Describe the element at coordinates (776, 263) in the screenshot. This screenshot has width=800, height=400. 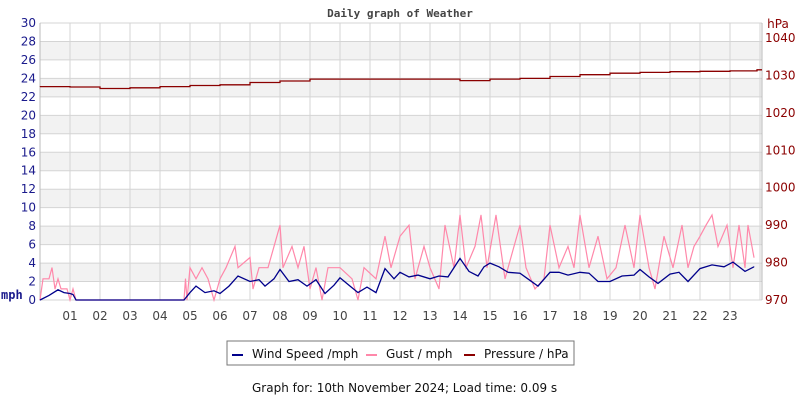
I see `right-tick-label: 980` at that location.